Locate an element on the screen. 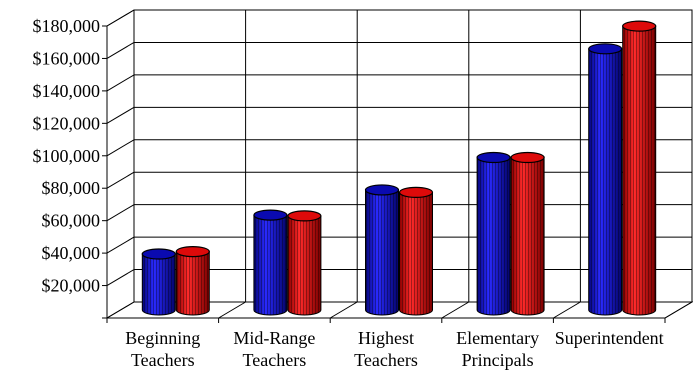 Image resolution: width=693 pixels, height=380 pixels. x-tick-label: Mid-Range Teachers is located at coordinates (274, 349).